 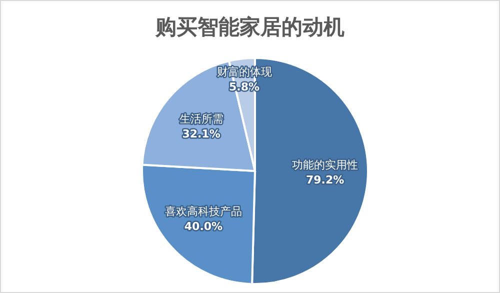 I want to click on chart-title: 购买智能家居的动机, so click(x=249, y=27).